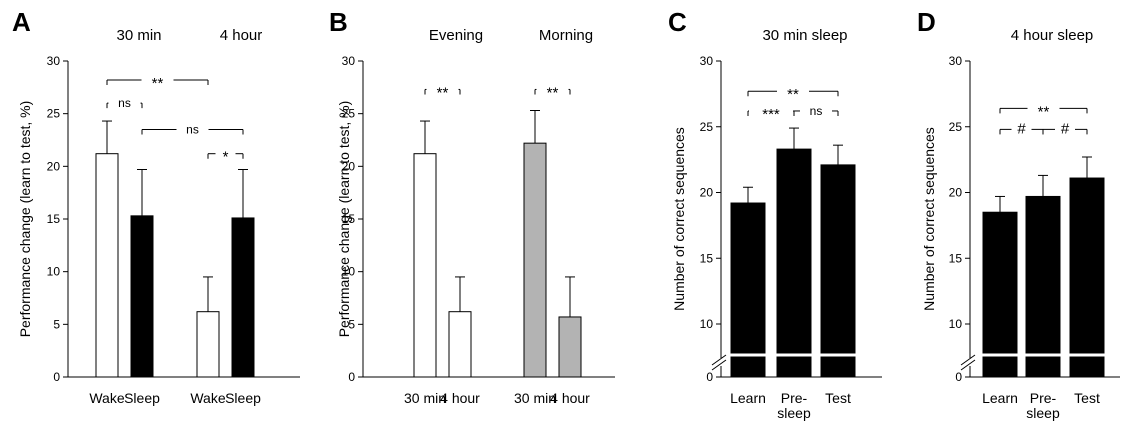 This screenshot has height=423, width=1122. I want to click on x-category-label-line: 30 min, so click(425, 398).